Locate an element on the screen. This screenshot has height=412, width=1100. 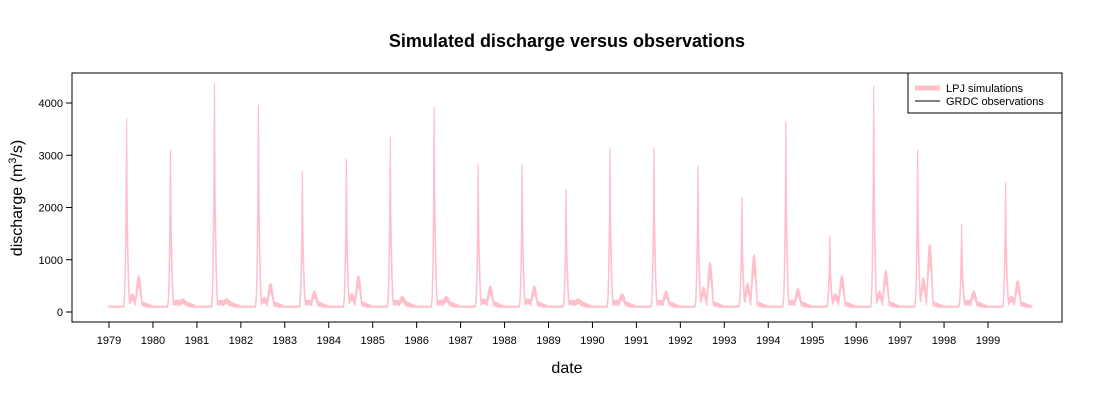
x-tick-label: 1989 is located at coordinates (548, 341).